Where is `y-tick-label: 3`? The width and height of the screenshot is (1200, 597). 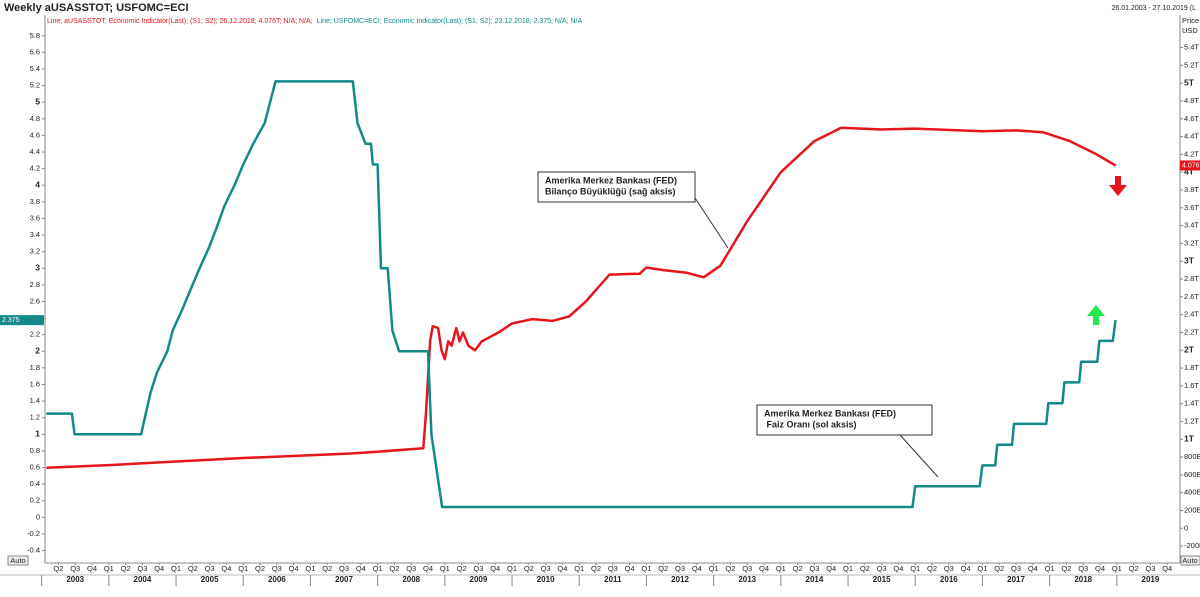
y-tick-label: 3 is located at coordinates (37, 268).